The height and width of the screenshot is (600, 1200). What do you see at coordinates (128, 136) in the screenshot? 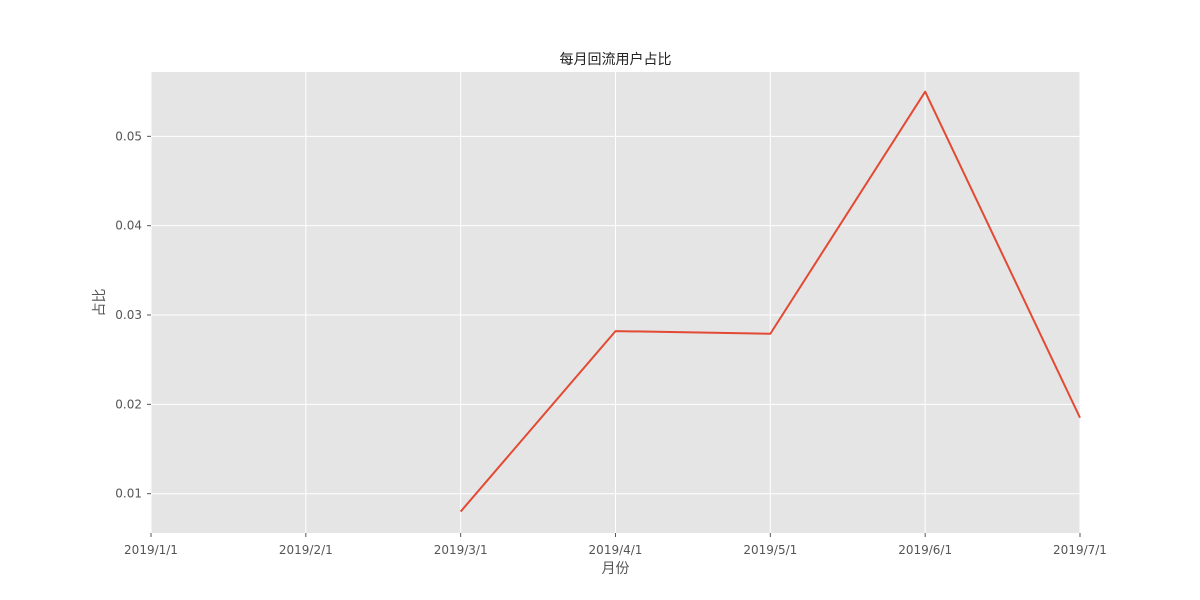
I see `y-tick-label: 0.05` at bounding box center [128, 136].